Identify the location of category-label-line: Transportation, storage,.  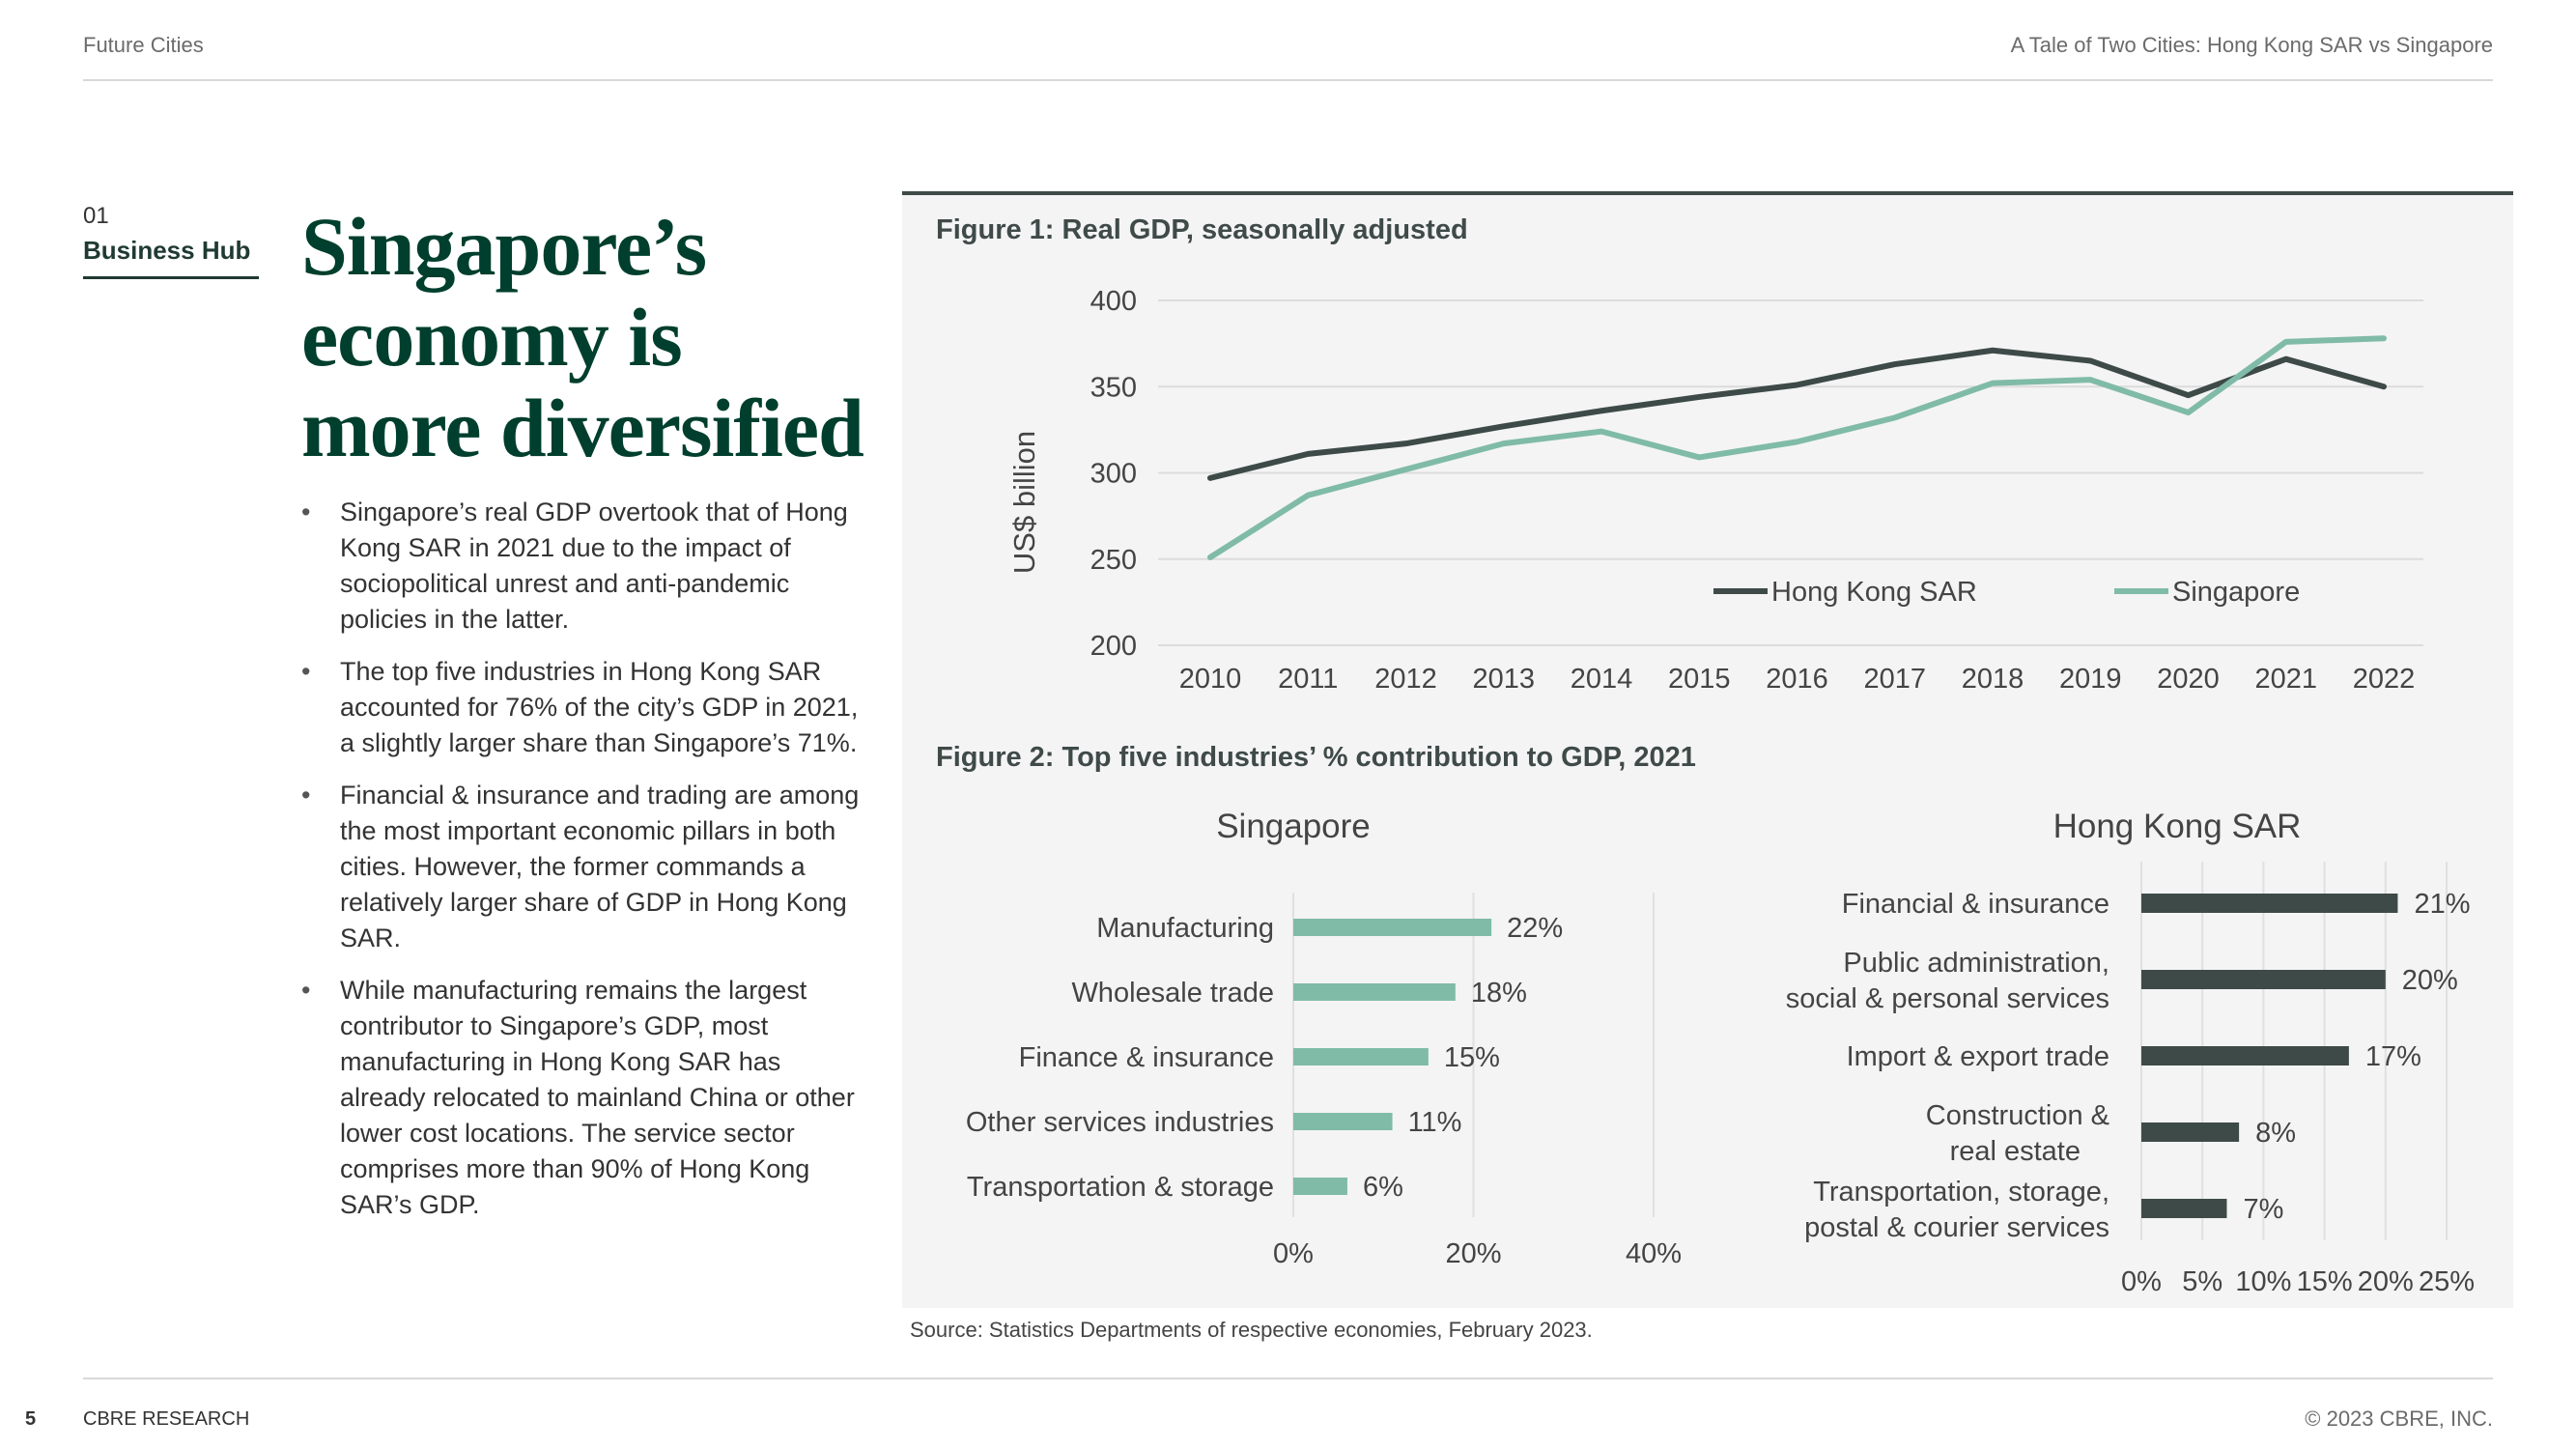
(1961, 1192).